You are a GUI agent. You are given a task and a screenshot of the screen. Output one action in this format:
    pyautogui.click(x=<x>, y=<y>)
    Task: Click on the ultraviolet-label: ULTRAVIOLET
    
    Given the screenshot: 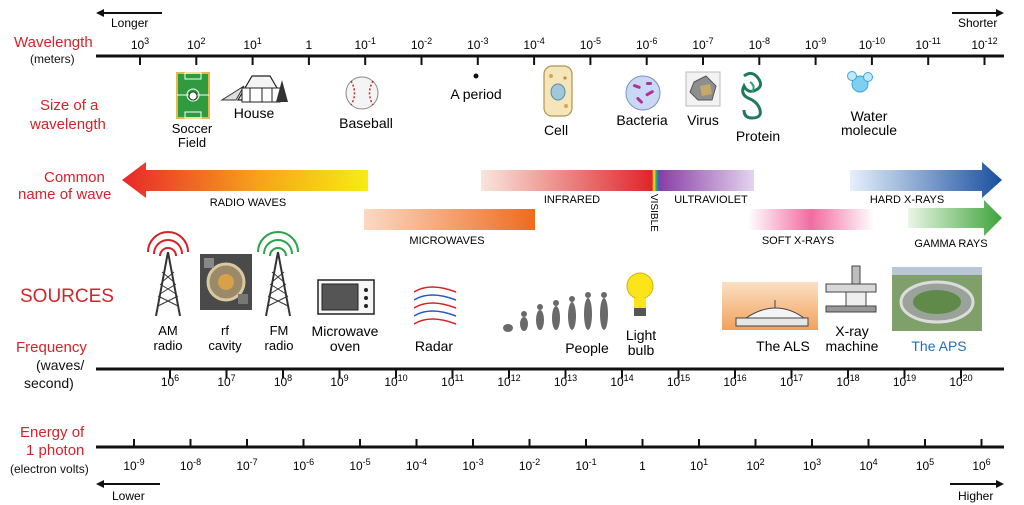 What is the action you would take?
    pyautogui.click(x=711, y=200)
    